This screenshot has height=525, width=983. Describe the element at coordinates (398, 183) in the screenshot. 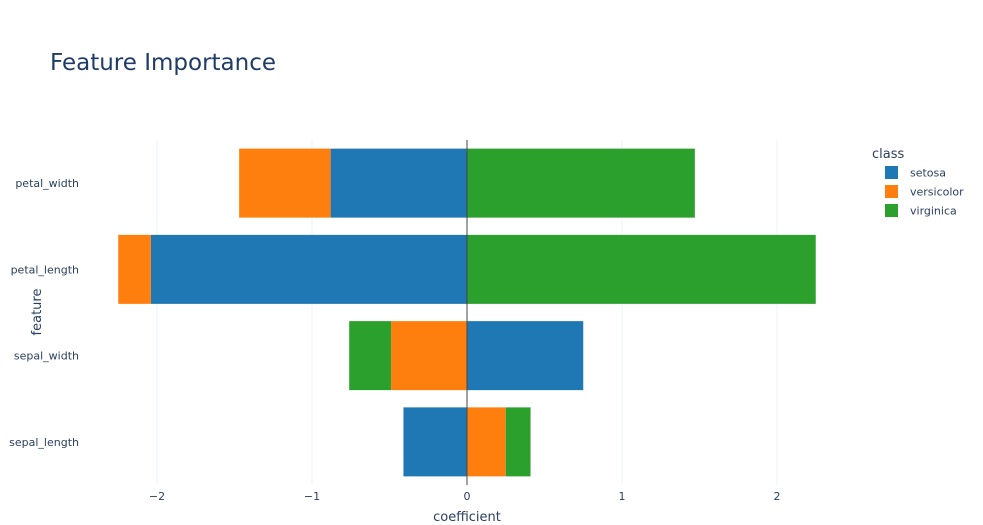

I see `bar-petal_width-setosa` at that location.